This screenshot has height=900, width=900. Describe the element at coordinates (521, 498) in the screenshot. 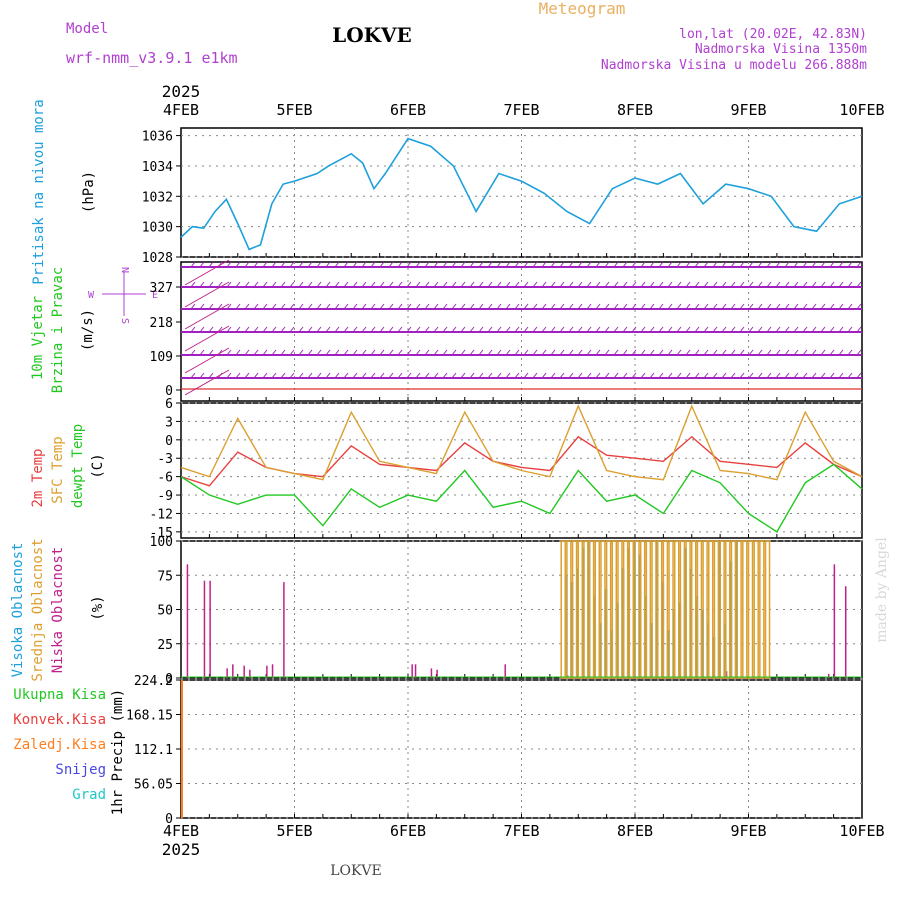

I see `dewpt-line` at that location.